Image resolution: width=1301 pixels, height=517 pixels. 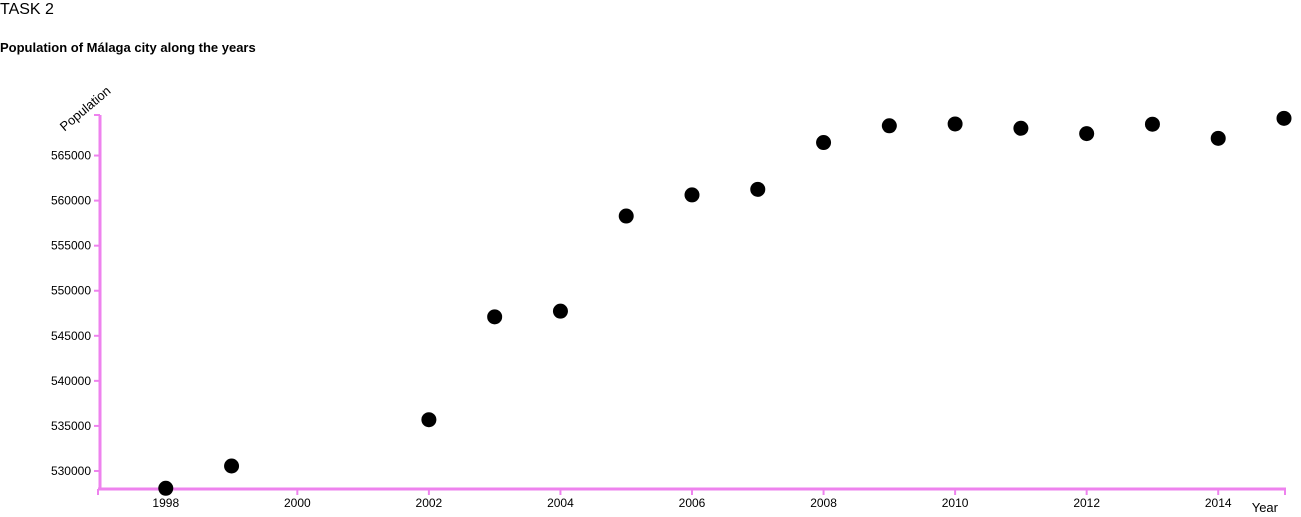 What do you see at coordinates (165, 503) in the screenshot?
I see `x-tick-label: 1998` at bounding box center [165, 503].